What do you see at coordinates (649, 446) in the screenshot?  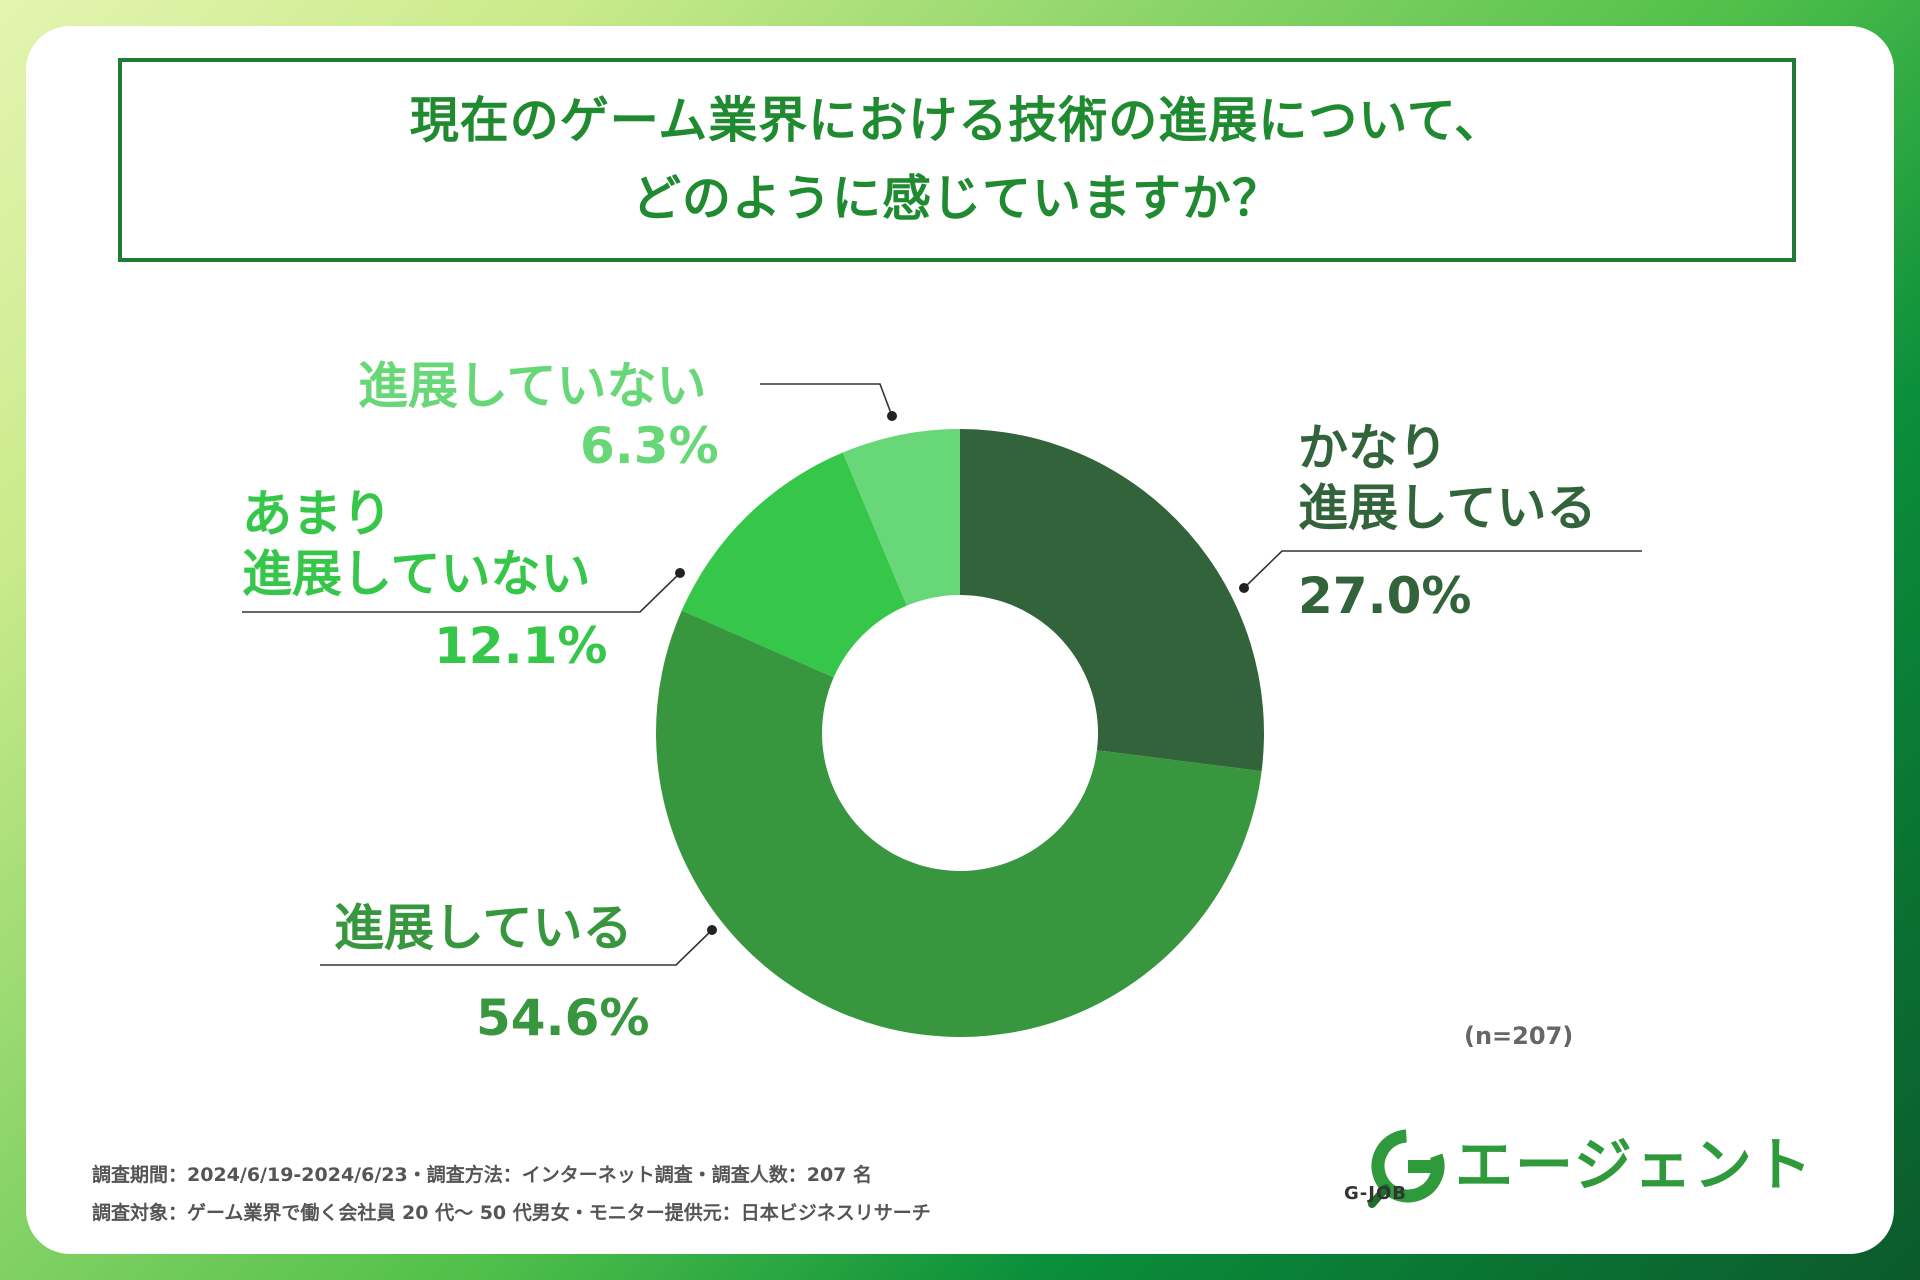 I see `label-nai-value: 6.3%` at bounding box center [649, 446].